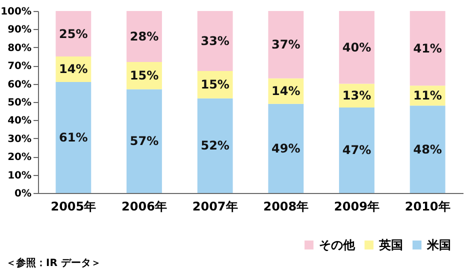 The height and width of the screenshot is (275, 465). What do you see at coordinates (16, 12) in the screenshot?
I see `y-tick-label: 100%` at bounding box center [16, 12].